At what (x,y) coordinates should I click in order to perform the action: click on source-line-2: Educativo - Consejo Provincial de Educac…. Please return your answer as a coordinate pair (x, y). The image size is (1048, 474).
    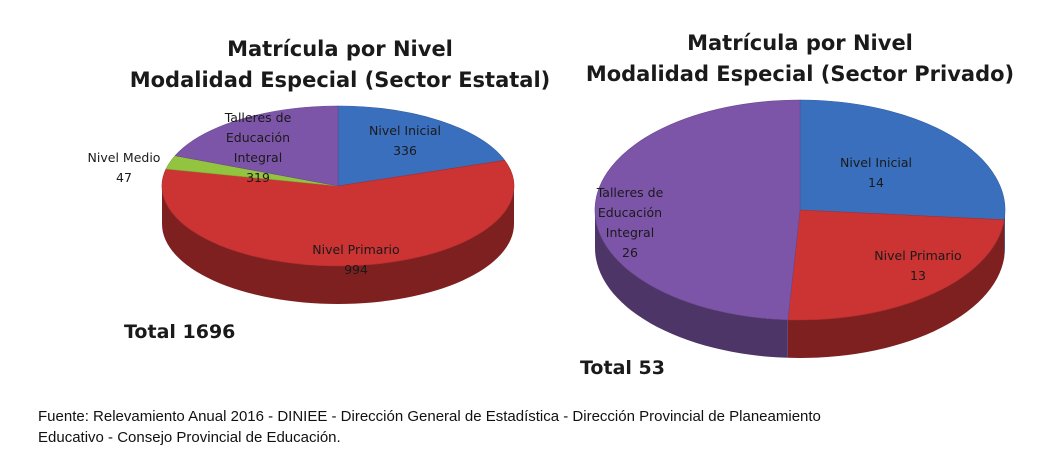
    Looking at the image, I should click on (189, 437).